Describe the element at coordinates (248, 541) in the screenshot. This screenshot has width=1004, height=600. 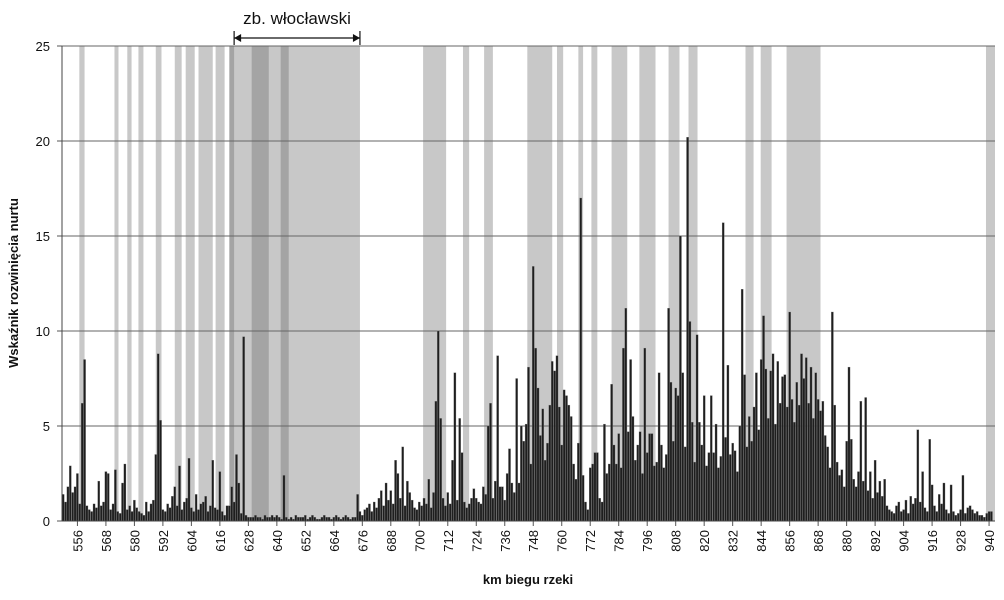
I see `x-tick-label: 628` at that location.